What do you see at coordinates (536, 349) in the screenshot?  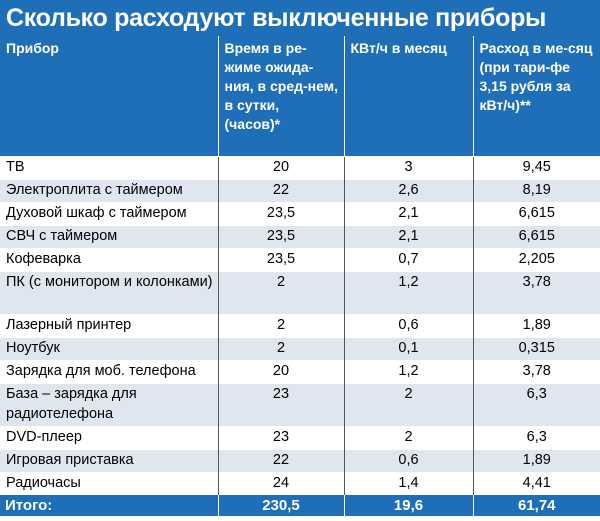 I see `cost-month: 0,315` at bounding box center [536, 349].